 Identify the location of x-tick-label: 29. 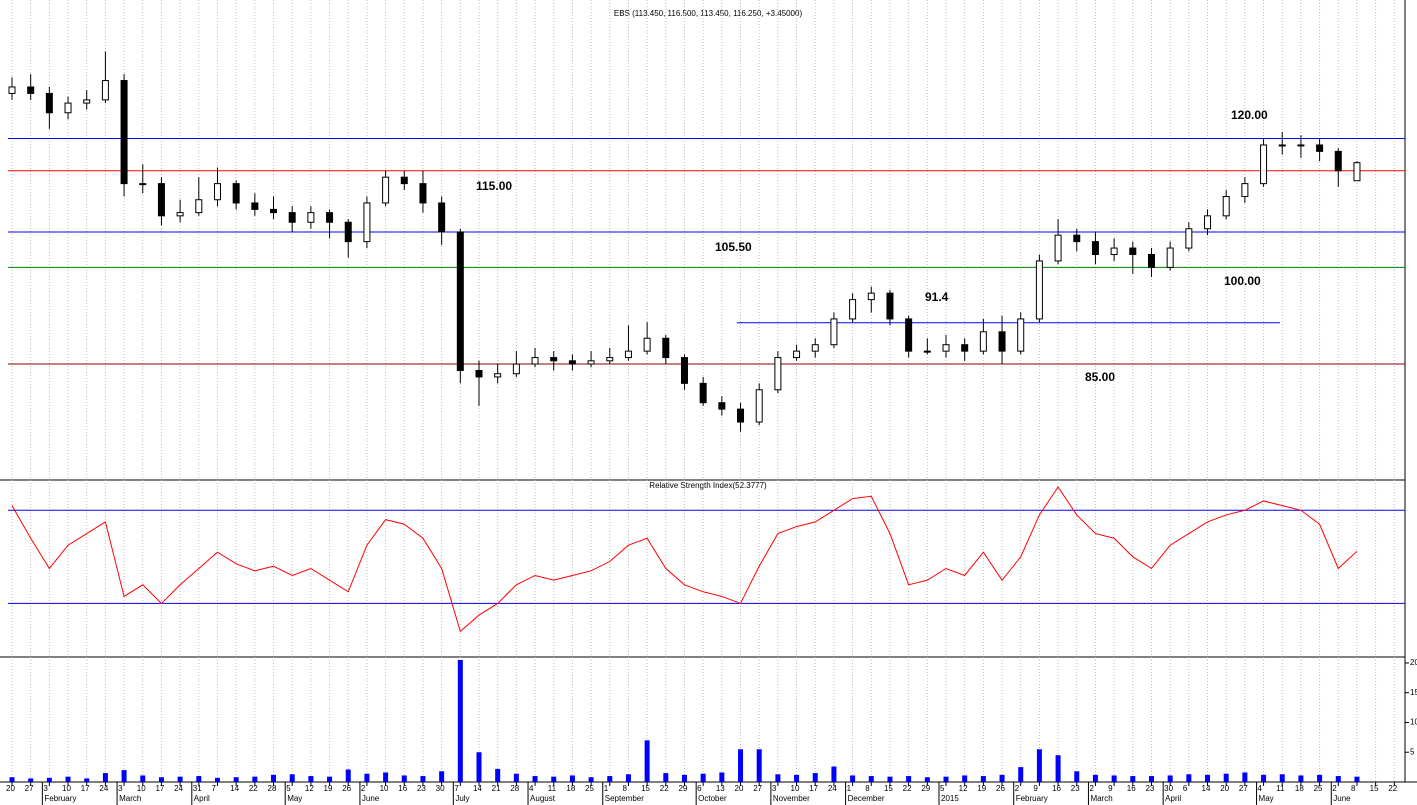
(925, 788).